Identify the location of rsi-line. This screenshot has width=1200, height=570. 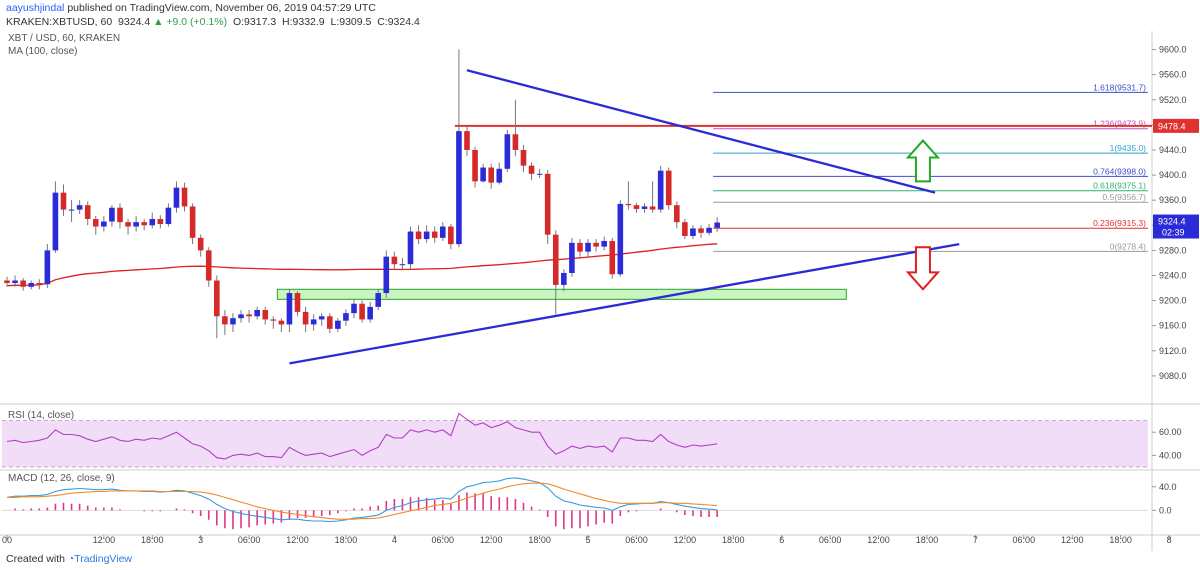
(362, 436).